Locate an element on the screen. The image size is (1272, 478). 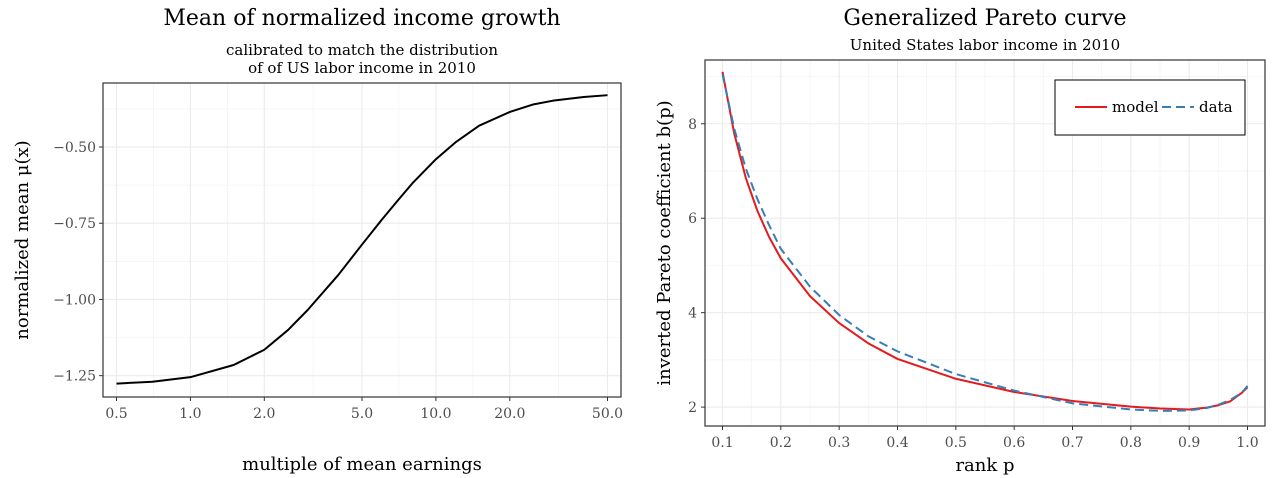
y-tick-label: 8 is located at coordinates (692, 125).